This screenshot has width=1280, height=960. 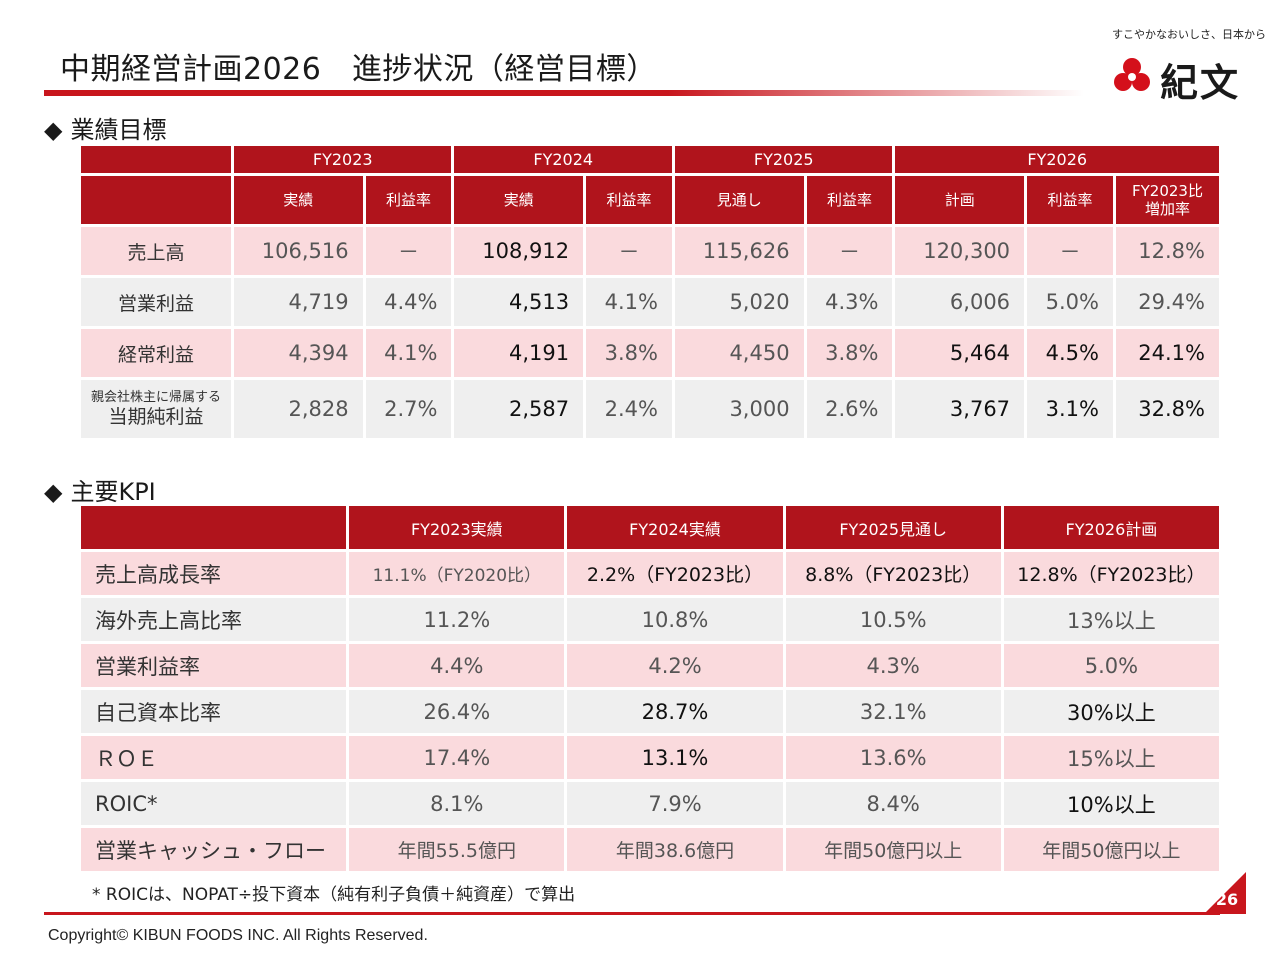 What do you see at coordinates (214, 619) in the screenshot?
I see `row-label: 海外売上高比率` at bounding box center [214, 619].